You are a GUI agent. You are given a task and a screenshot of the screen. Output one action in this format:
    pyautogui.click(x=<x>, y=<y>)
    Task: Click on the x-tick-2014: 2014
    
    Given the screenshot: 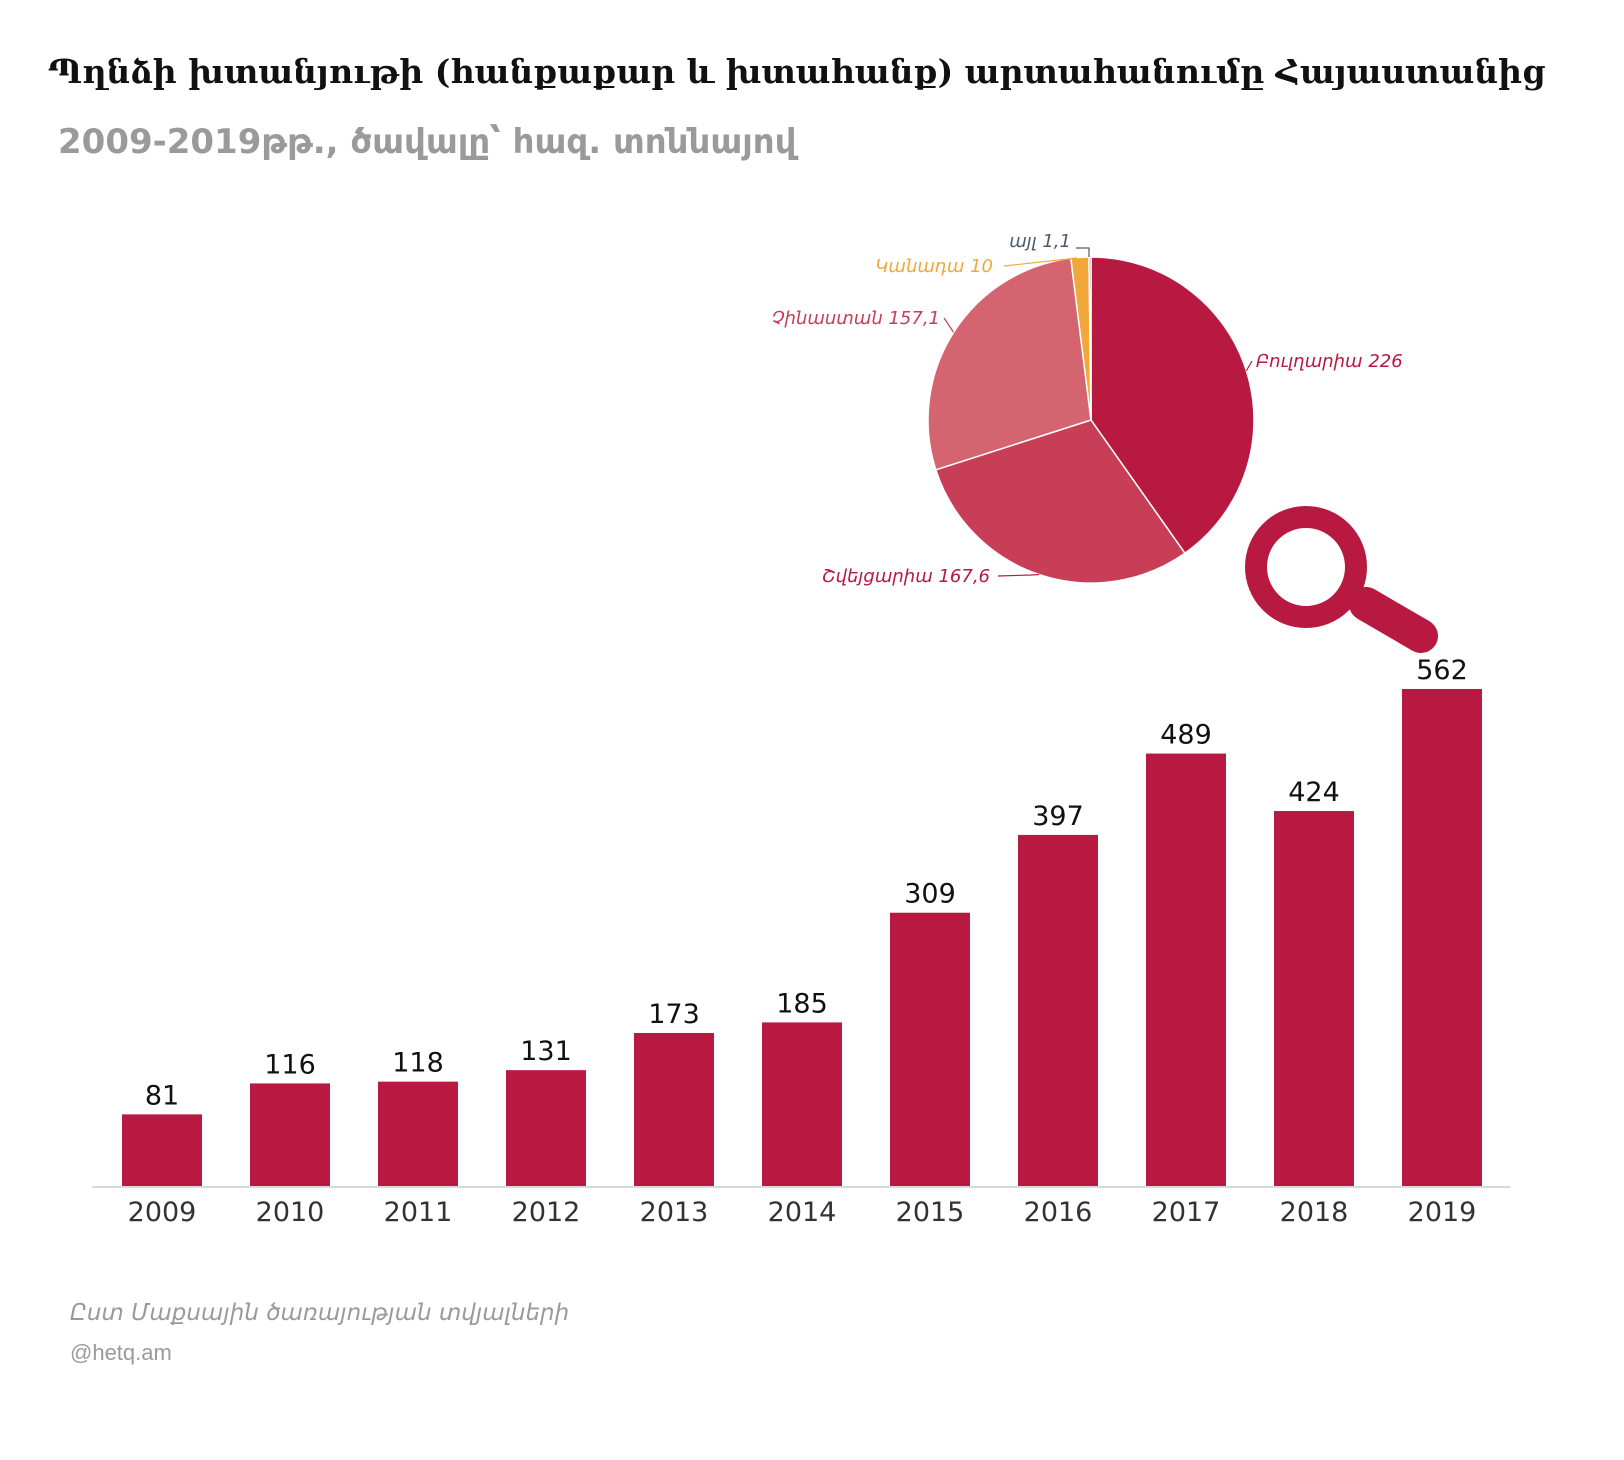 What is the action you would take?
    pyautogui.click(x=802, y=1212)
    